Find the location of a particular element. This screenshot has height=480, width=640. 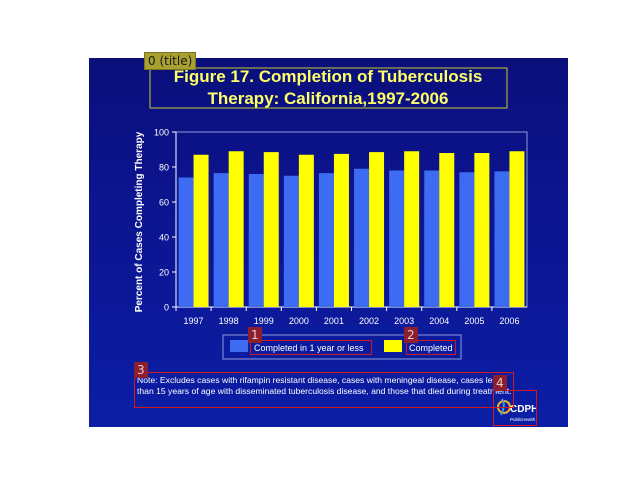

annotation-tag-legend-1: 1 is located at coordinates (255, 335).